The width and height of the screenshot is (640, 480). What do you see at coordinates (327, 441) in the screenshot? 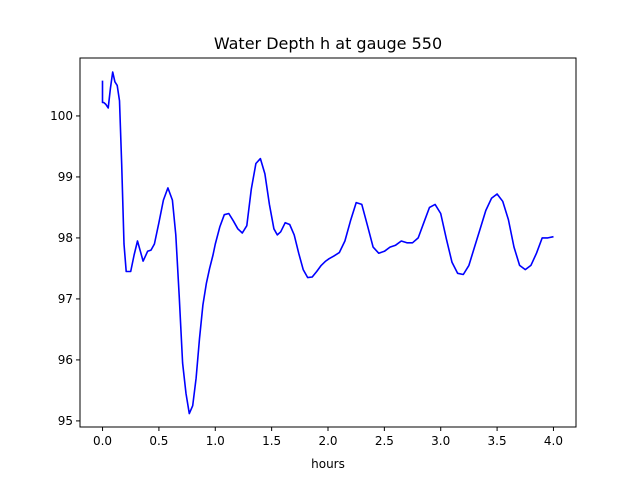
I see `x-tick-label: 2.0` at bounding box center [327, 441].